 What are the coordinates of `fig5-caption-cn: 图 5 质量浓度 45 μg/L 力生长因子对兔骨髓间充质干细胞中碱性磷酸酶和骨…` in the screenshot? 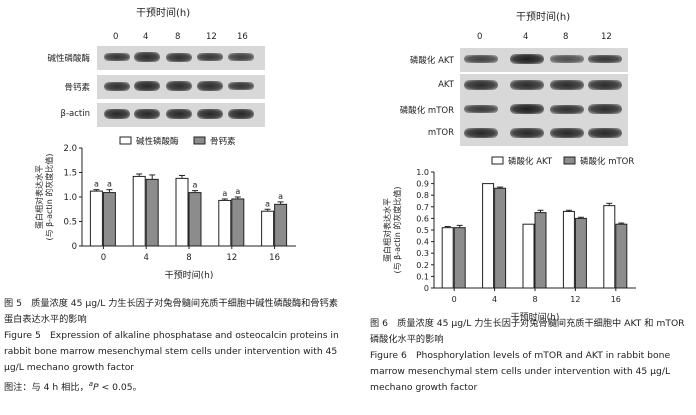 It's located at (171, 311).